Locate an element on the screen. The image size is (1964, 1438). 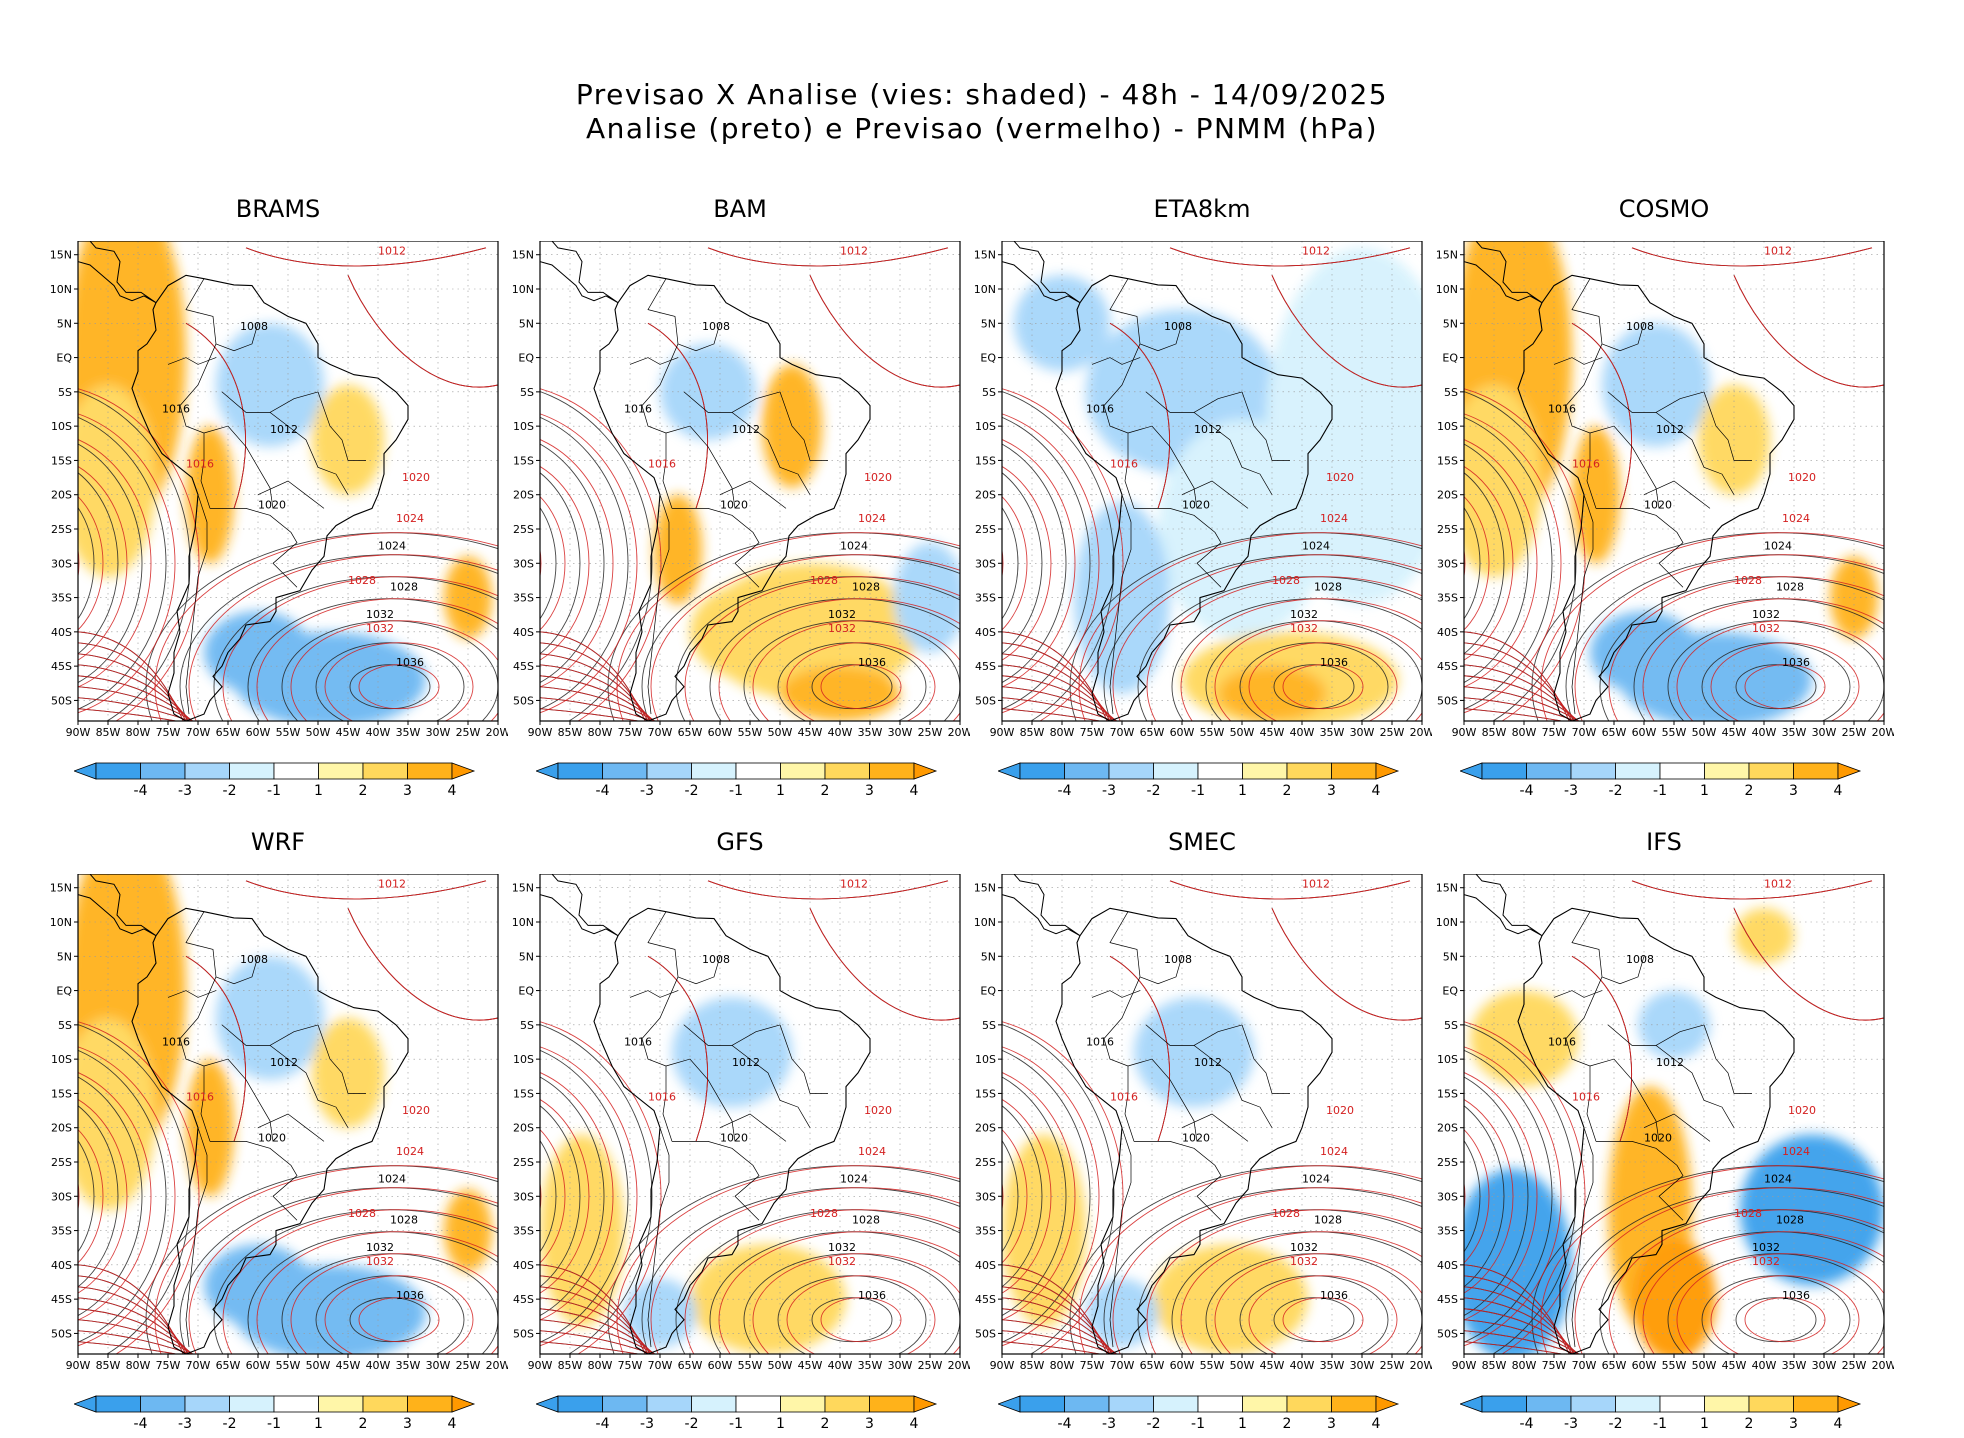
lon-label: 55W is located at coordinates (750, 732).